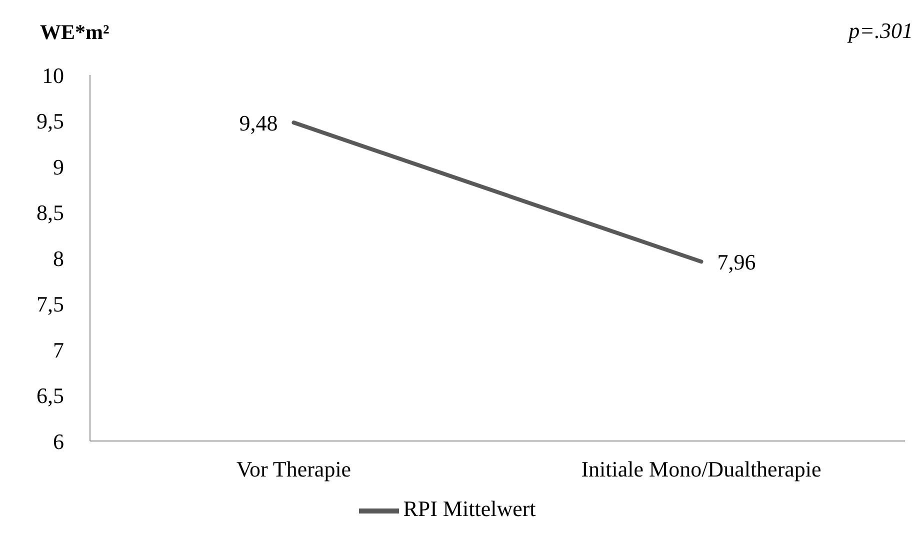 Image resolution: width=923 pixels, height=551 pixels. I want to click on data-label: 7,96, so click(736, 262).